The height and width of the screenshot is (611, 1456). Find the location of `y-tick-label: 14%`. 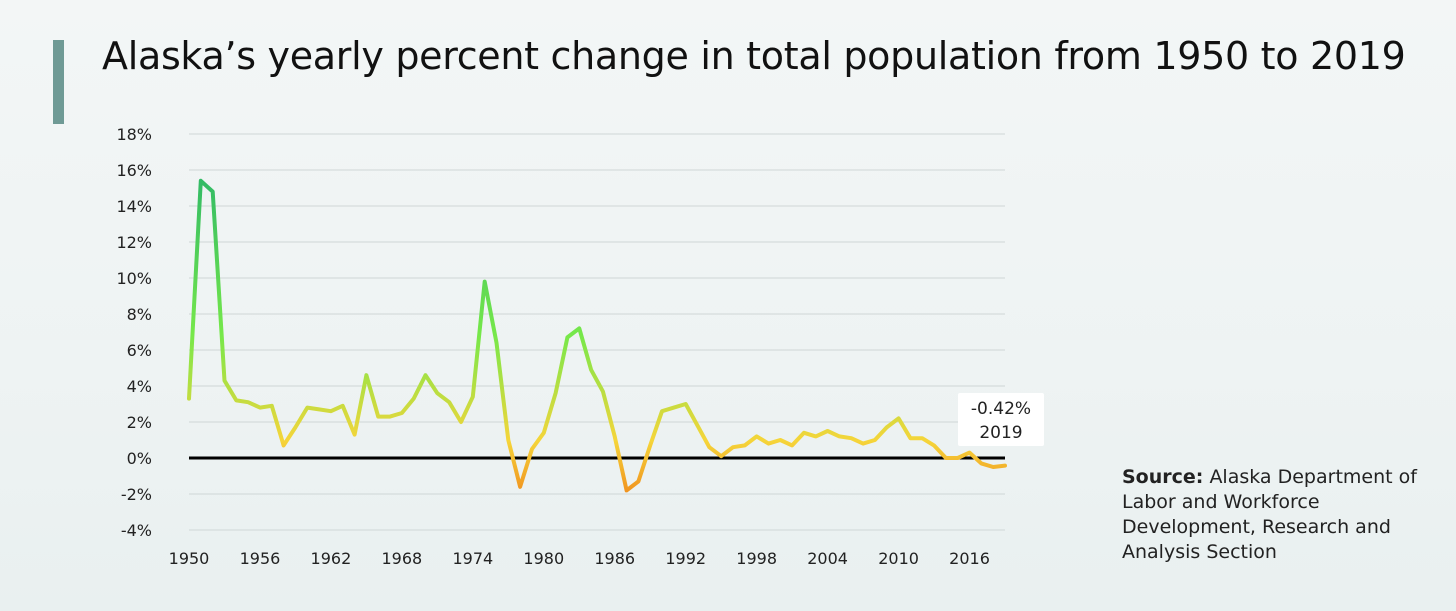

y-tick-label: 14% is located at coordinates (134, 206).